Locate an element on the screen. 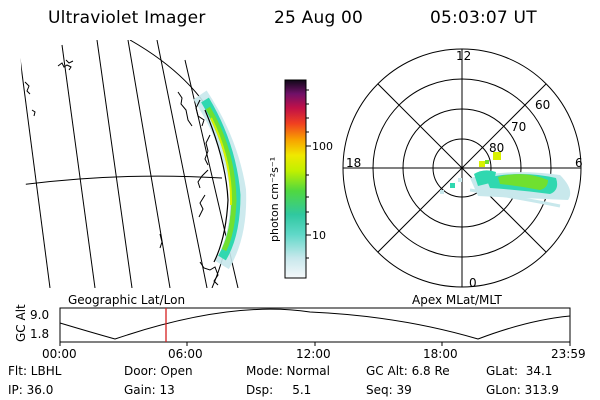 Image resolution: width=600 pixels, height=400 pixels. mlt-label-0: 0 is located at coordinates (473, 283).